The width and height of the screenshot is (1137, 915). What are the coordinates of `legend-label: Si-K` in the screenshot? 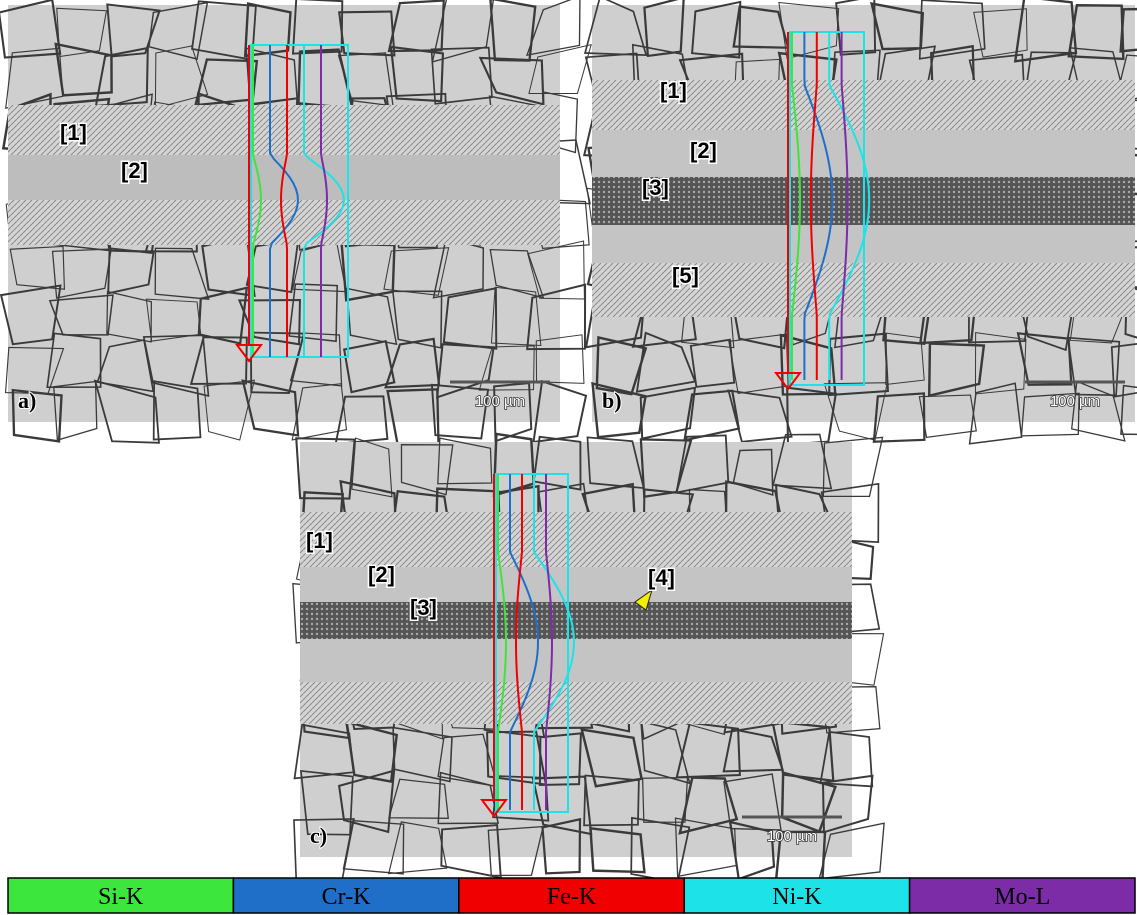 It's located at (121, 897).